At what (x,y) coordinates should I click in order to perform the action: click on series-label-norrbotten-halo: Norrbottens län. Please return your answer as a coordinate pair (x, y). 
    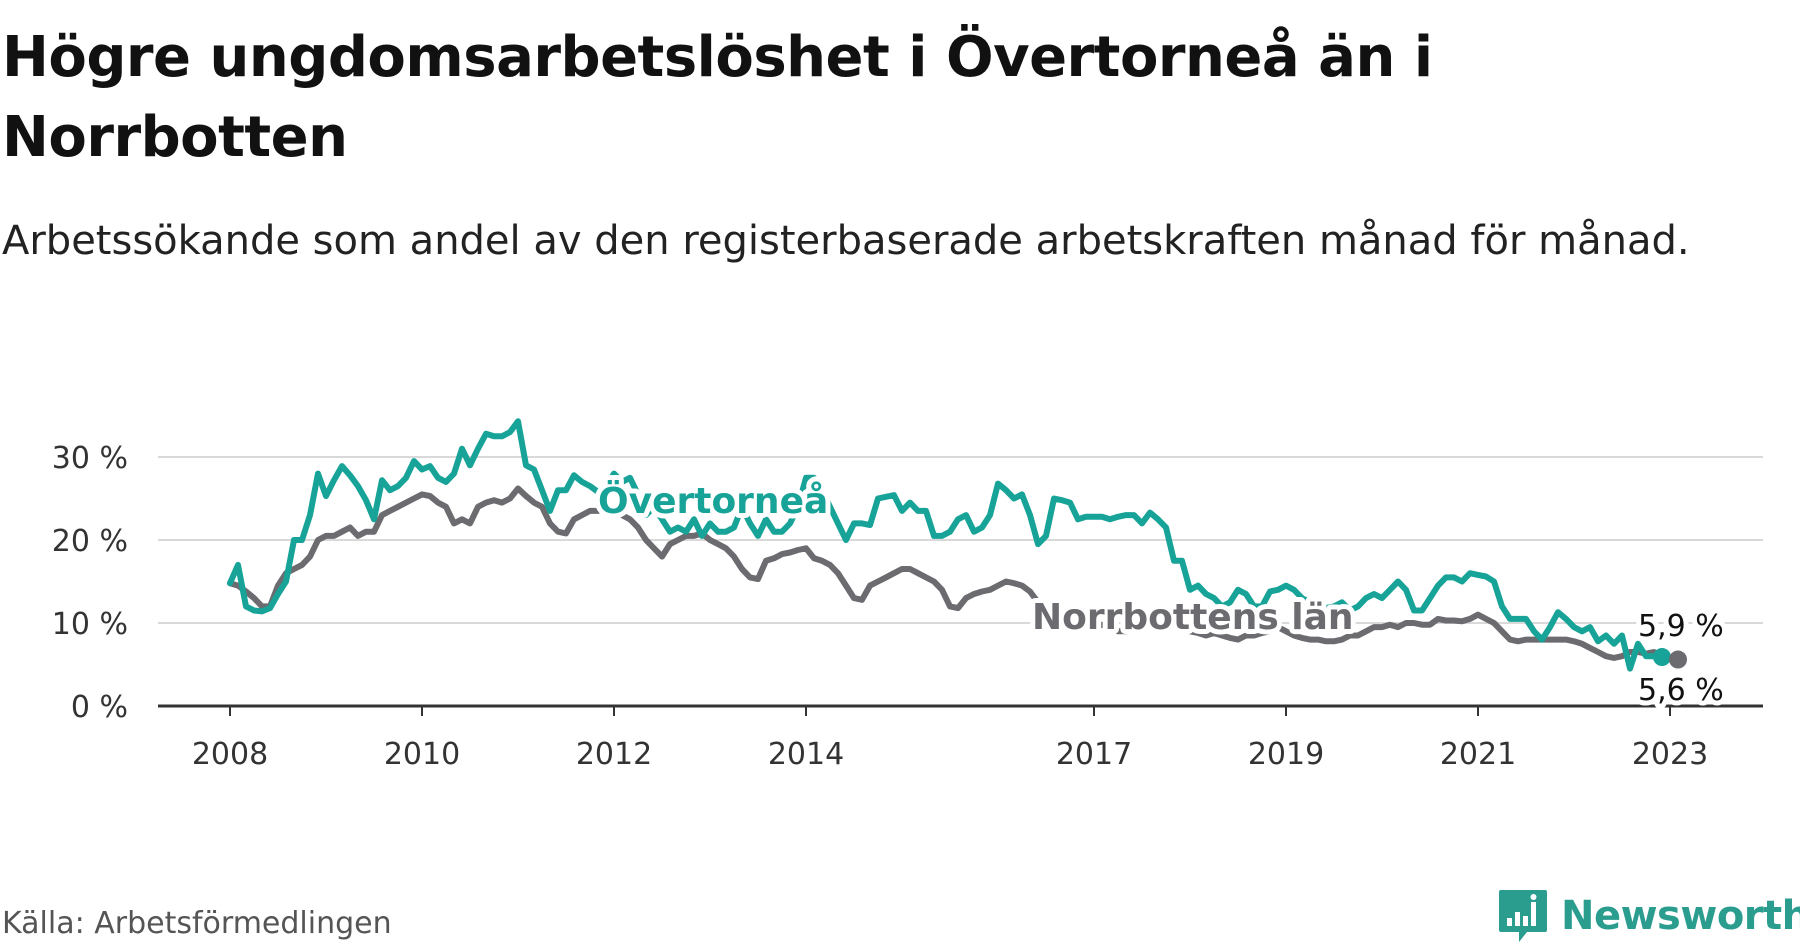
    Looking at the image, I should click on (1193, 617).